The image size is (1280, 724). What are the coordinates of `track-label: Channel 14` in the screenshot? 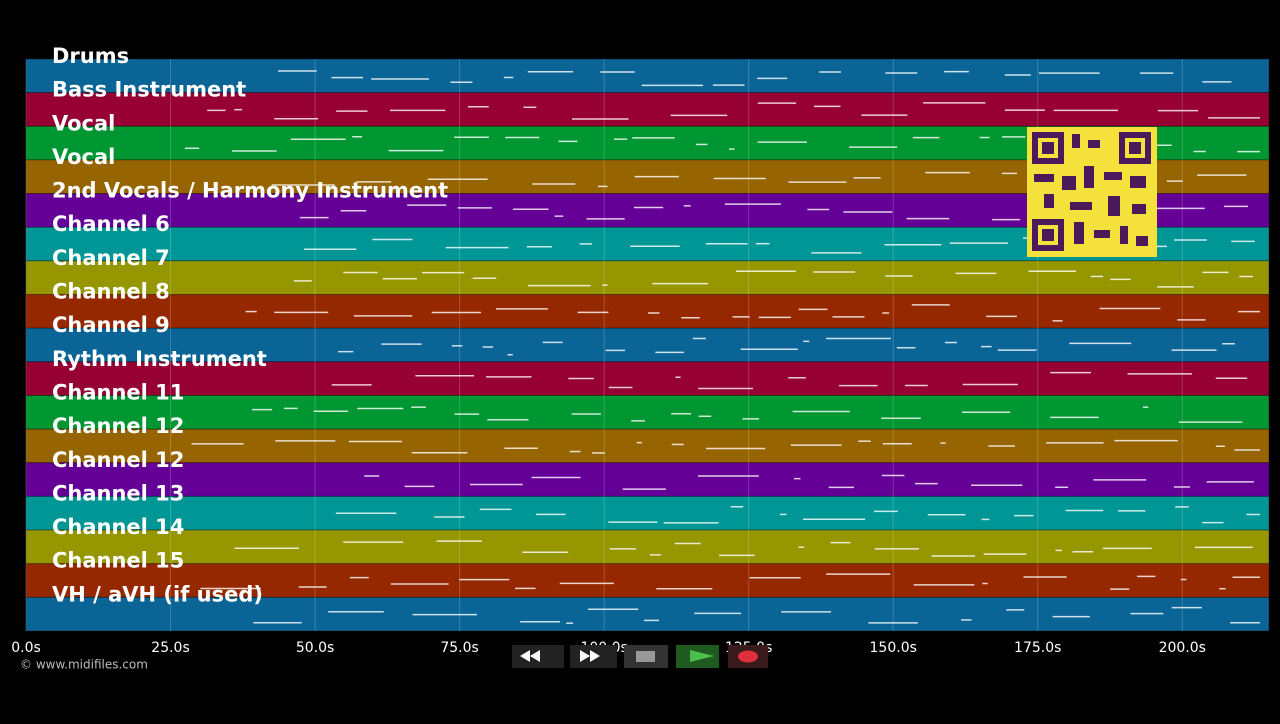 It's located at (118, 527).